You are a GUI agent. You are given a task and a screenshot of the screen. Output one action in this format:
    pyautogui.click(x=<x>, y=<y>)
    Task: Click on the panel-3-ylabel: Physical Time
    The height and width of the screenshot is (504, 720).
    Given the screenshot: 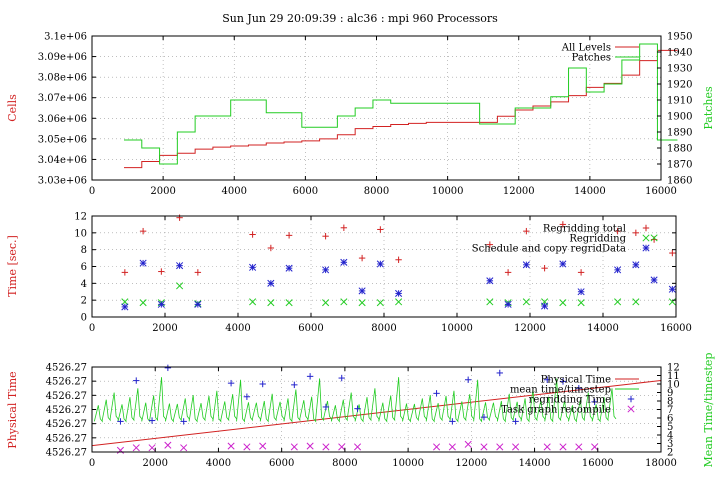 What is the action you would take?
    pyautogui.click(x=12, y=409)
    